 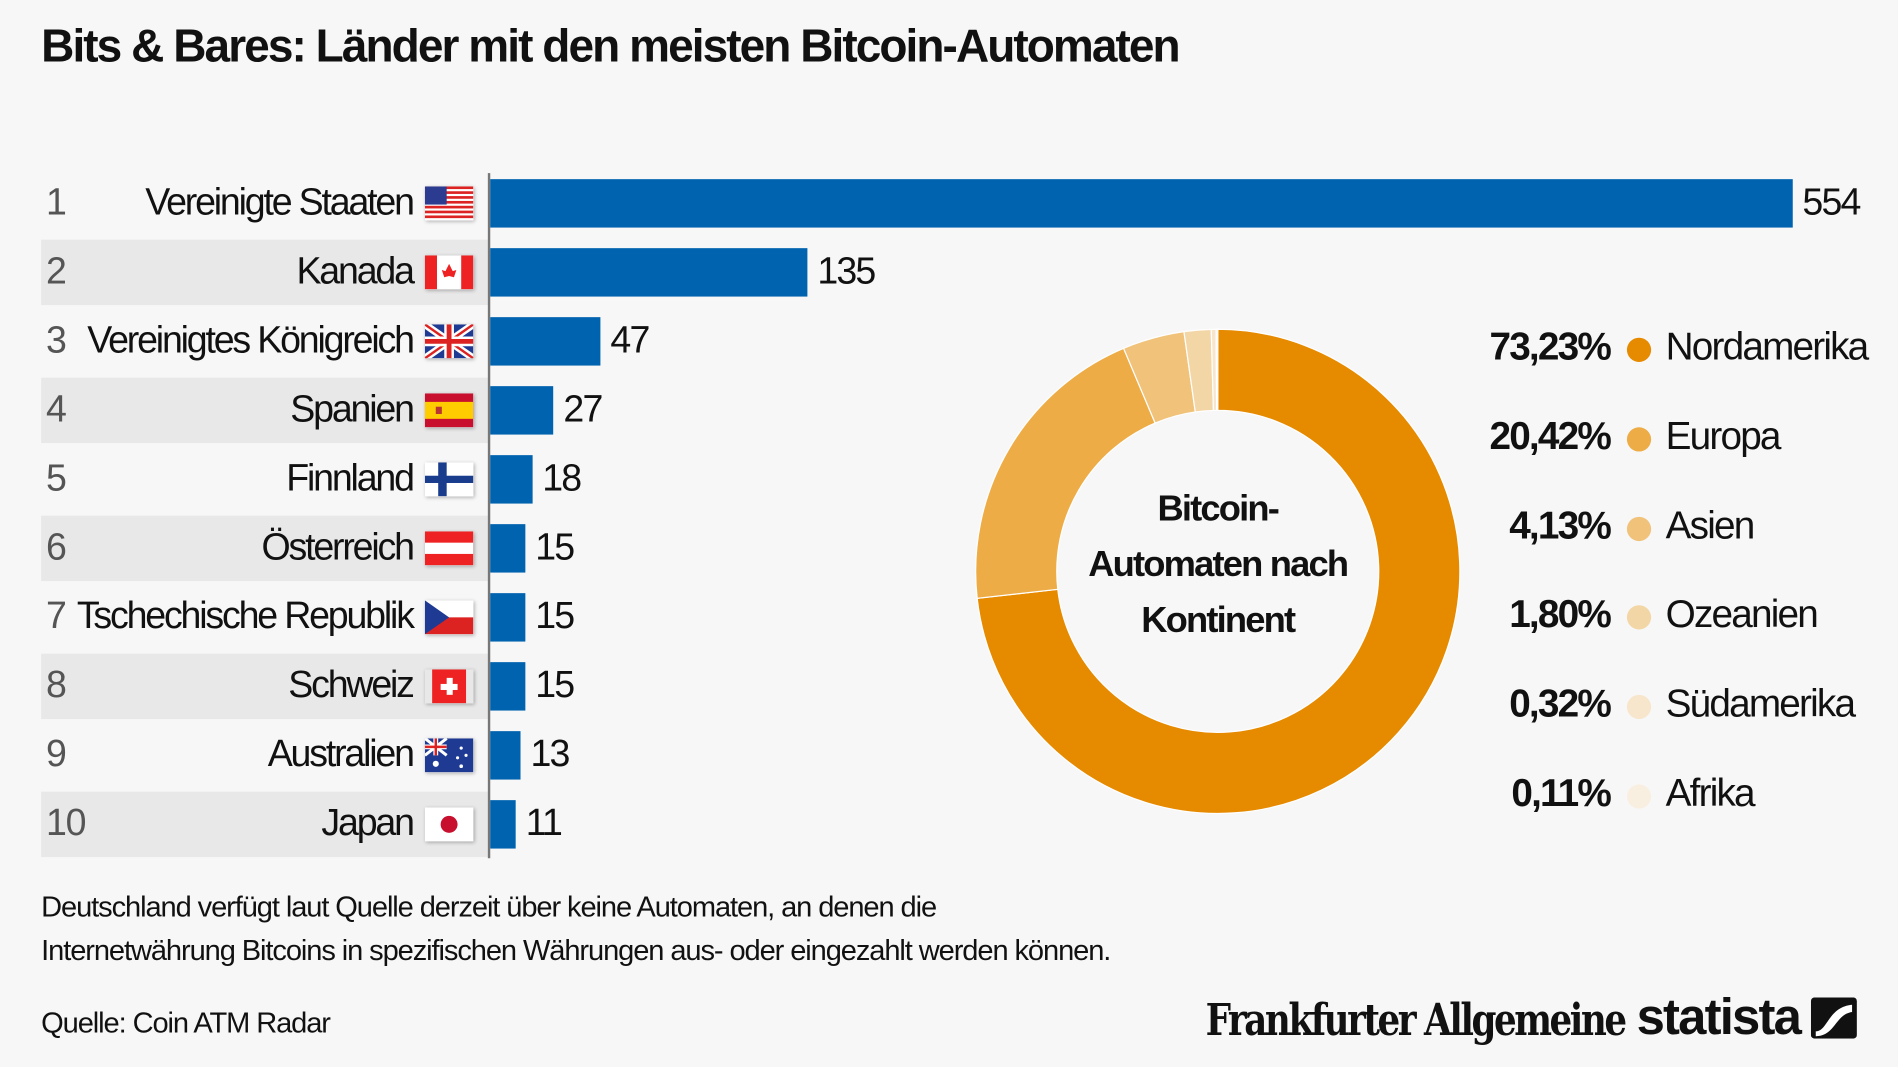 I want to click on rank-label: 4, so click(x=56, y=408).